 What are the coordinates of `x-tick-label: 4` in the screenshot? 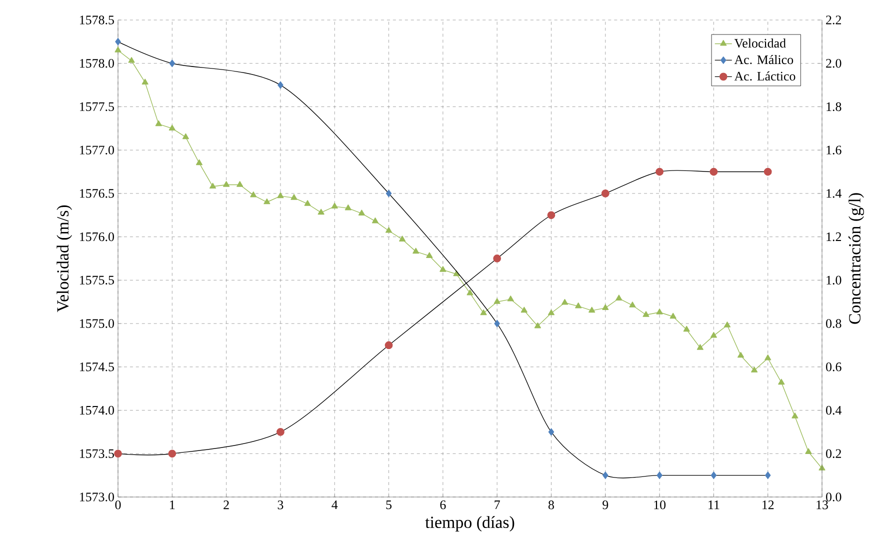 It's located at (335, 505).